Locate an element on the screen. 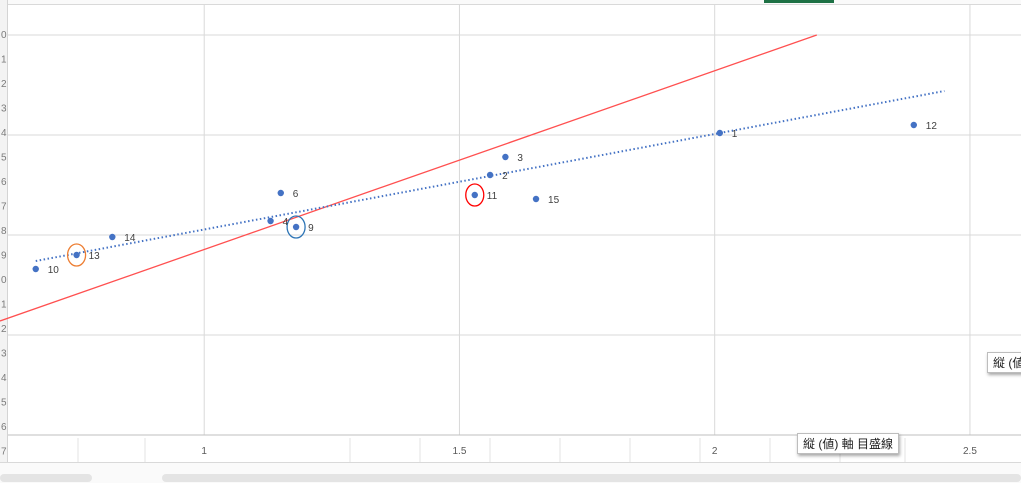 This screenshot has height=483, width=1021. data-label: 2 is located at coordinates (505, 176).